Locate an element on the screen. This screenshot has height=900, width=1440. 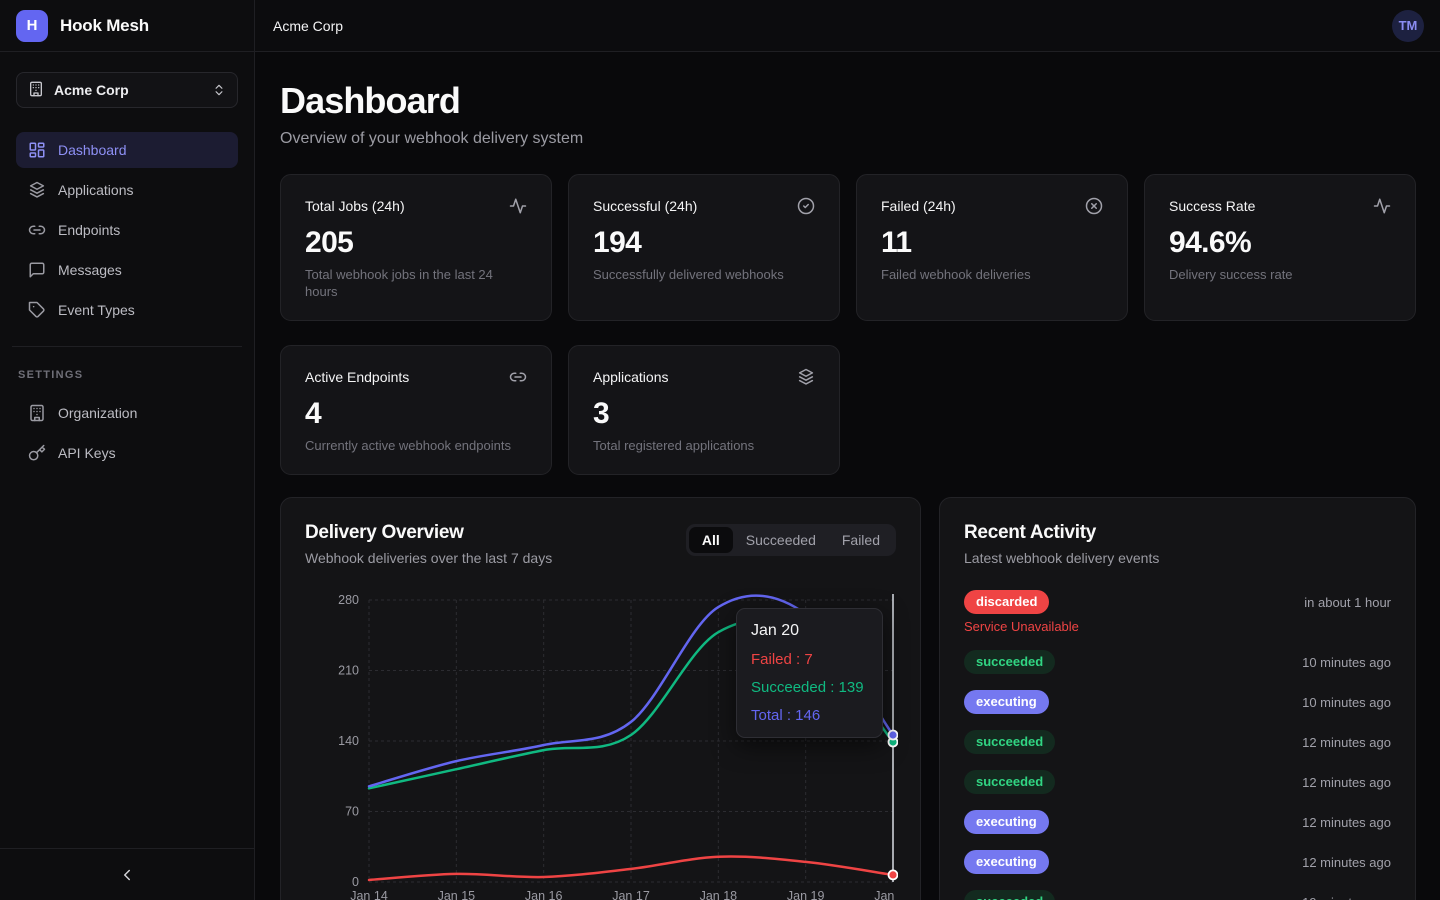
sidebar-collapse-button is located at coordinates (127, 874).